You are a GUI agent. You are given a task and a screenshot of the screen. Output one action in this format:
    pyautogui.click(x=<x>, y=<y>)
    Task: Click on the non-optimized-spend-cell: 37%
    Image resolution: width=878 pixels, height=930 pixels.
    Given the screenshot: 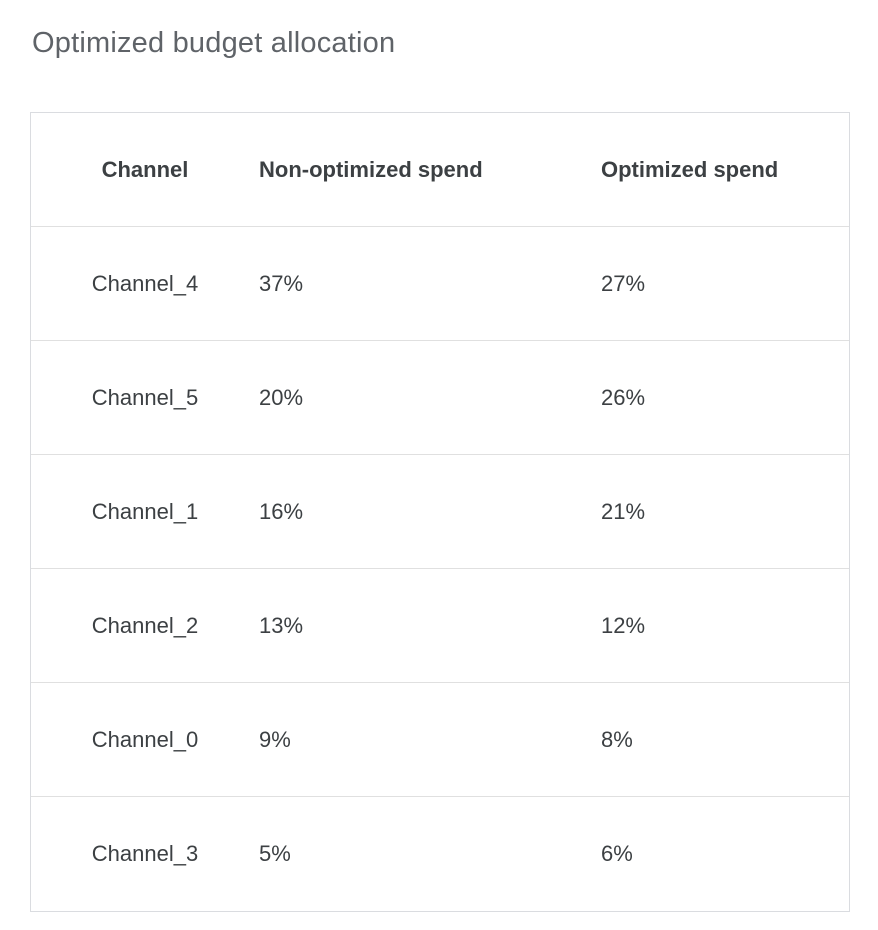 What is the action you would take?
    pyautogui.click(x=281, y=283)
    